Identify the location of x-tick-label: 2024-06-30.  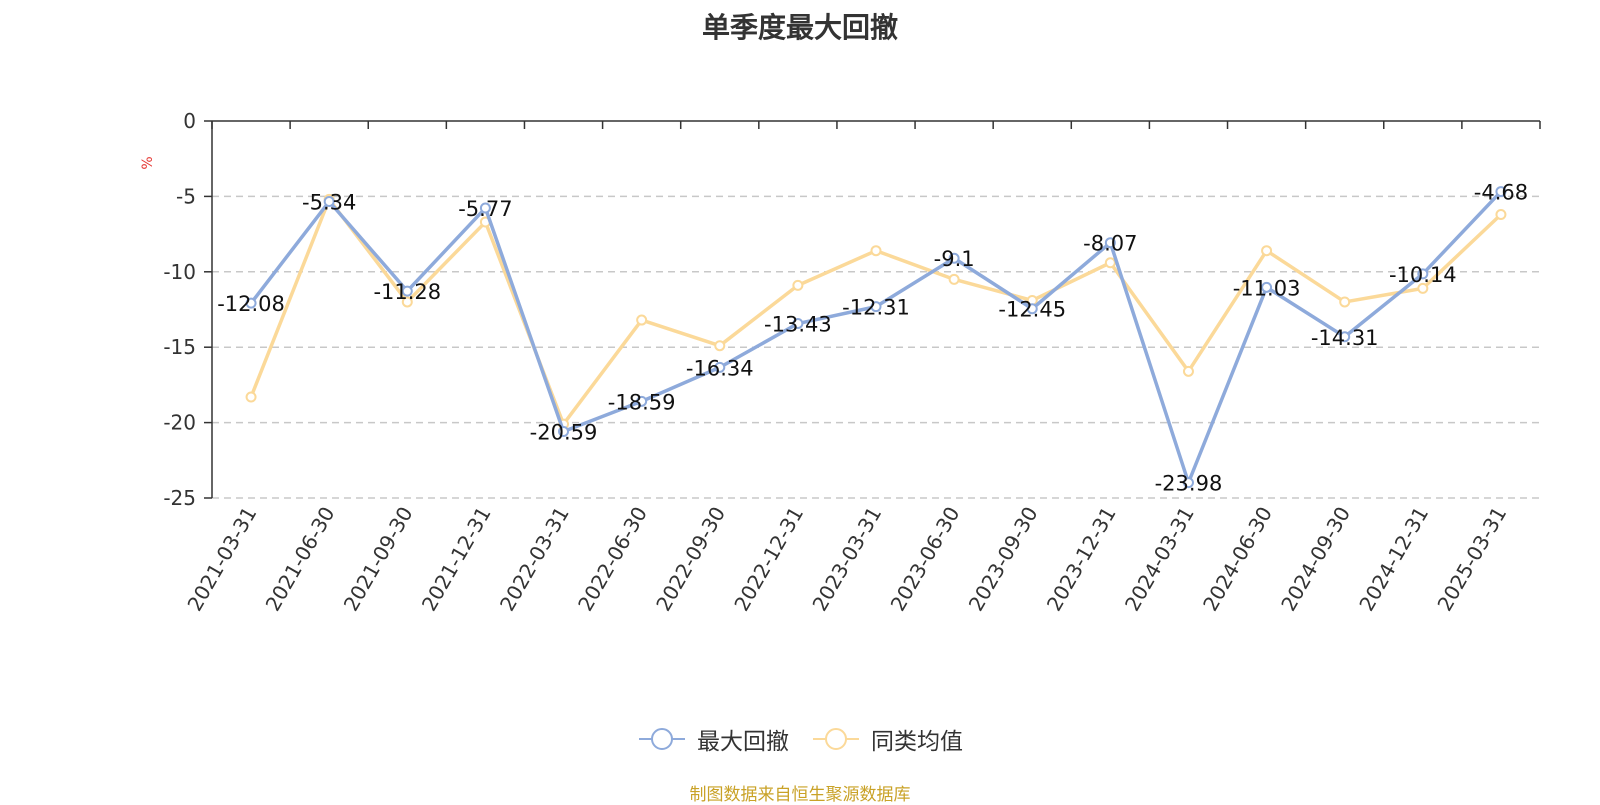
(1237, 559).